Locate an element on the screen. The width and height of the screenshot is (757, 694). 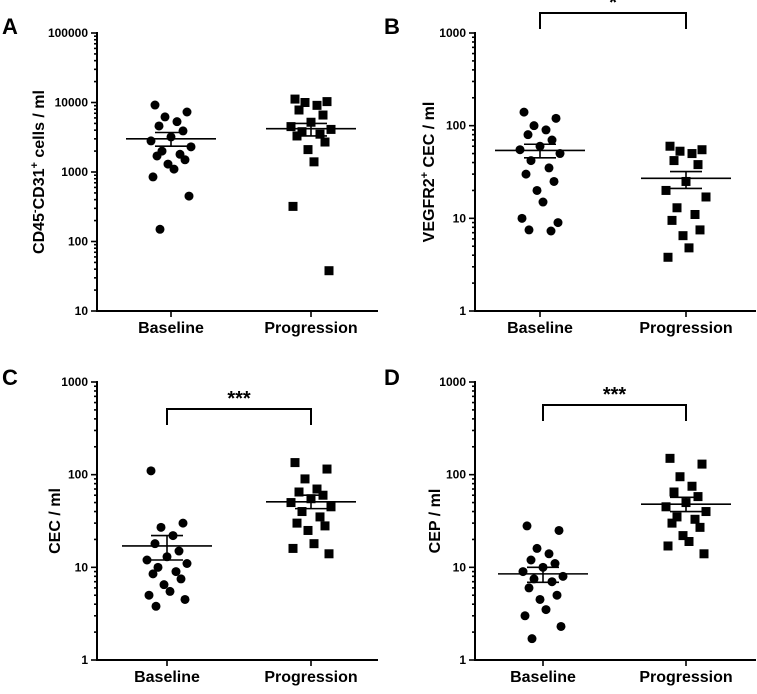
y-axis-label-part: cells / ml is located at coordinates (39, 126).